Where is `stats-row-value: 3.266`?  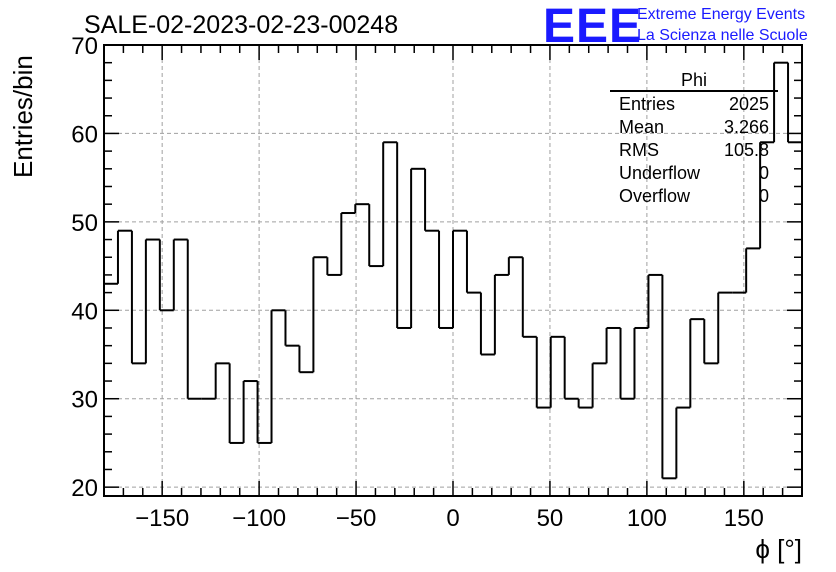
stats-row-value: 3.266 is located at coordinates (746, 127).